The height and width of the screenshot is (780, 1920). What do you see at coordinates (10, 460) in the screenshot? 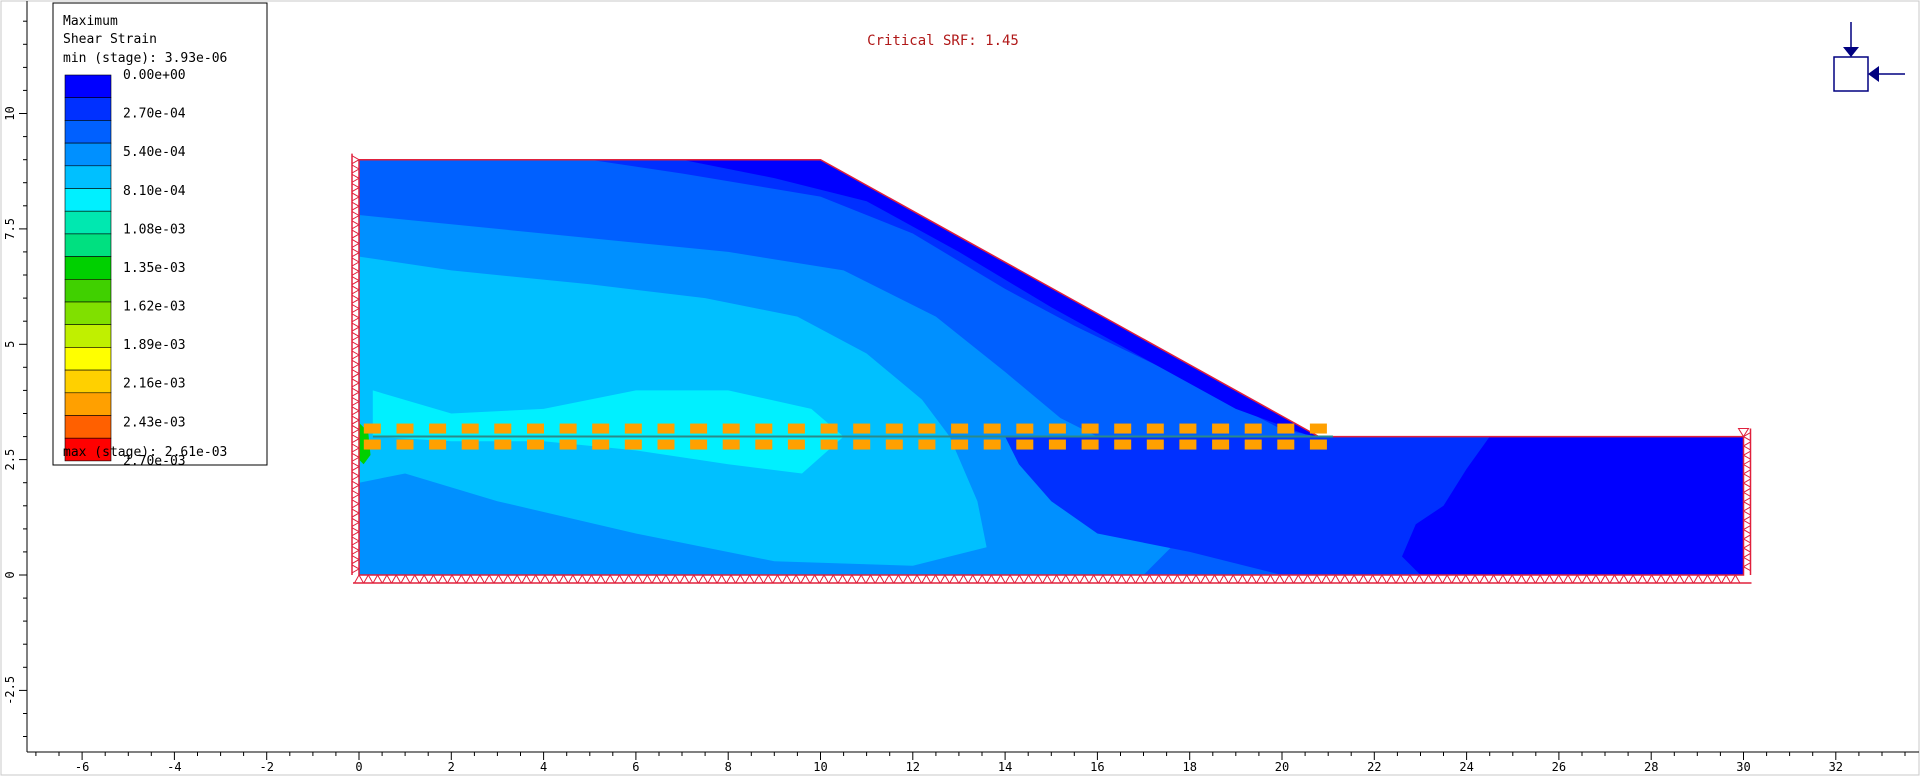
I see `y-axis-label: 2.5` at bounding box center [10, 460].